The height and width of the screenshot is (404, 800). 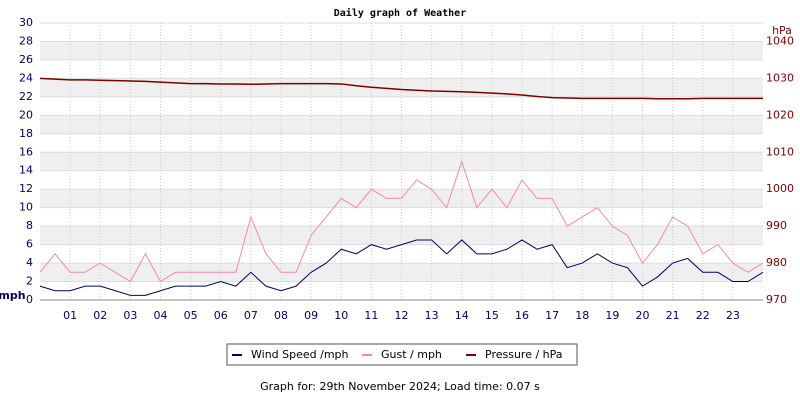 What do you see at coordinates (780, 40) in the screenshot?
I see `y2-tick-label: 1040` at bounding box center [780, 40].